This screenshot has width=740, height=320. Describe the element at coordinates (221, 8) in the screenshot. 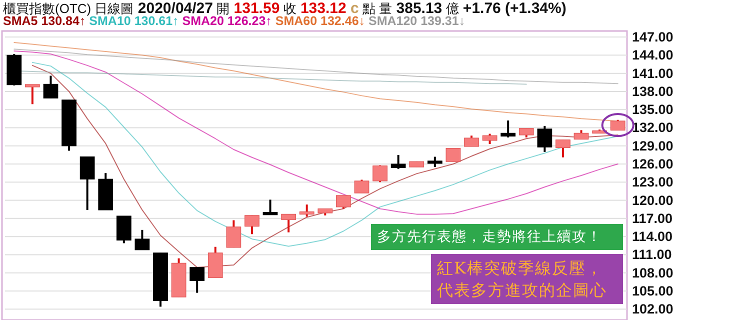

I see `text: 開` at that location.